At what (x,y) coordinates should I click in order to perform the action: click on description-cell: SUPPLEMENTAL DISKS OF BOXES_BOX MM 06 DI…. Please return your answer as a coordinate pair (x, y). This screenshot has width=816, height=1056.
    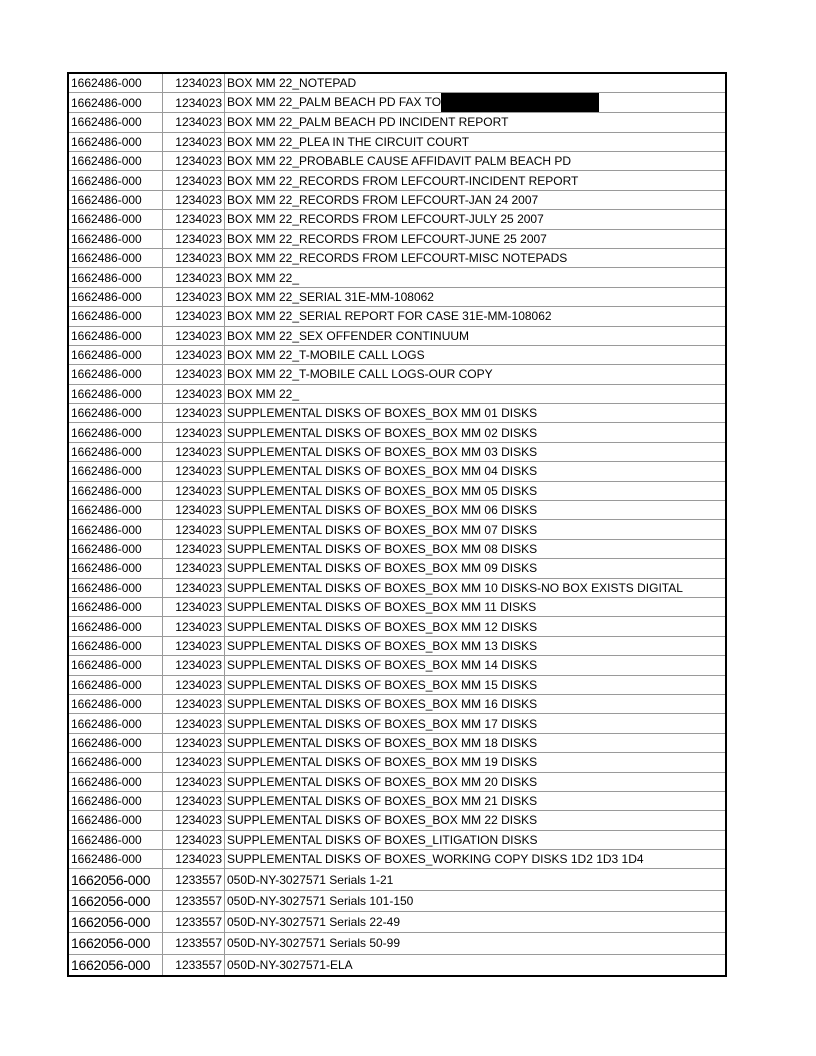
    Looking at the image, I should click on (475, 510).